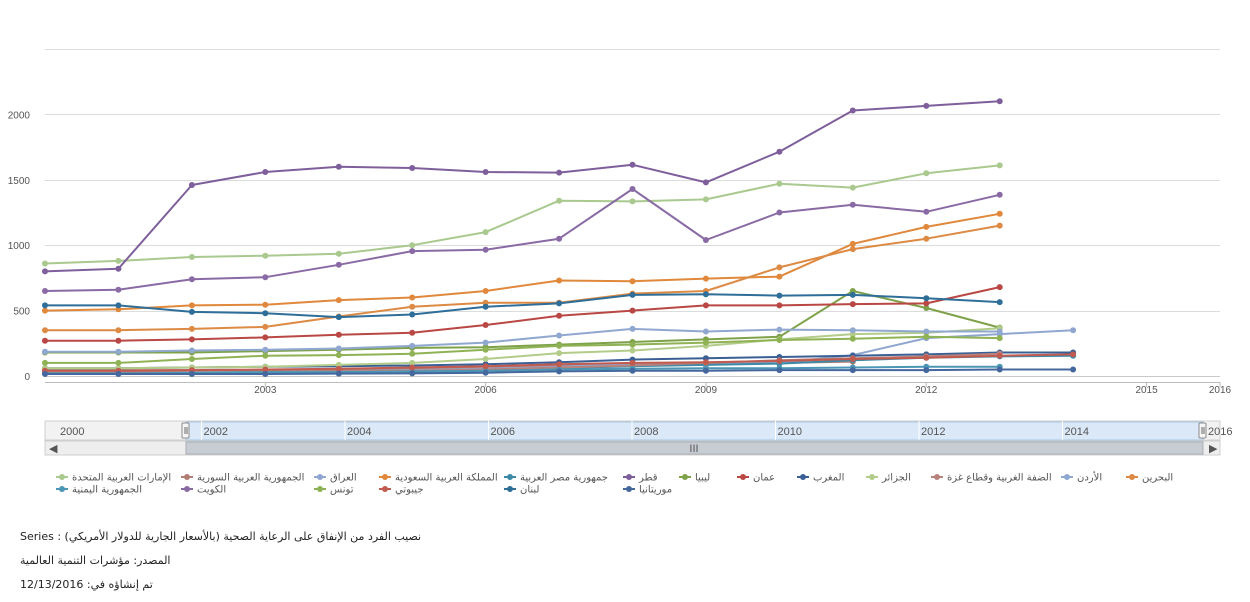 The height and width of the screenshot is (602, 1250). I want to click on scroll-right-arrow-icon: ▶, so click(1213, 449).